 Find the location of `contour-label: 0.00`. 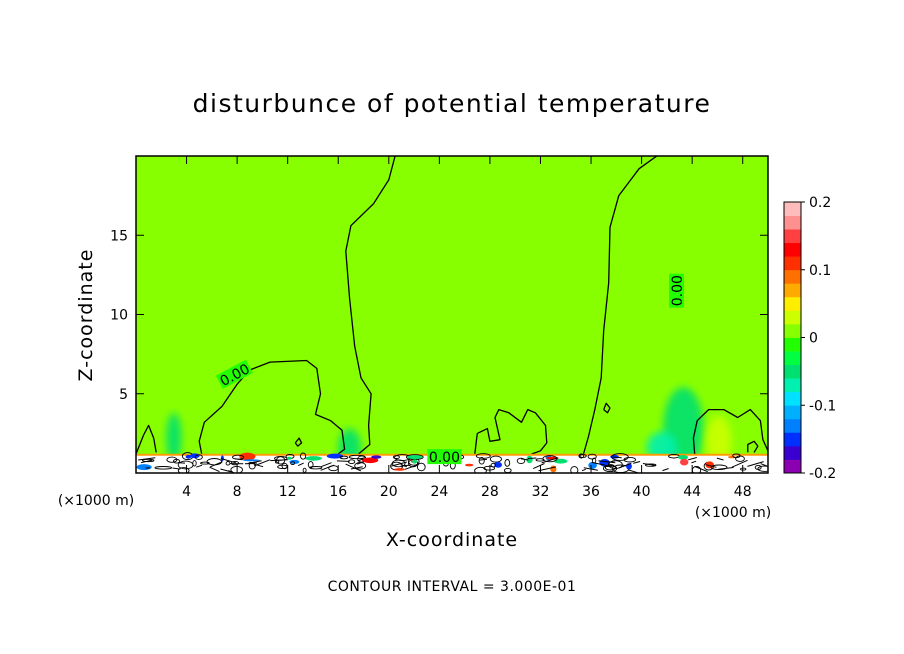

contour-label: 0.00 is located at coordinates (444, 458).